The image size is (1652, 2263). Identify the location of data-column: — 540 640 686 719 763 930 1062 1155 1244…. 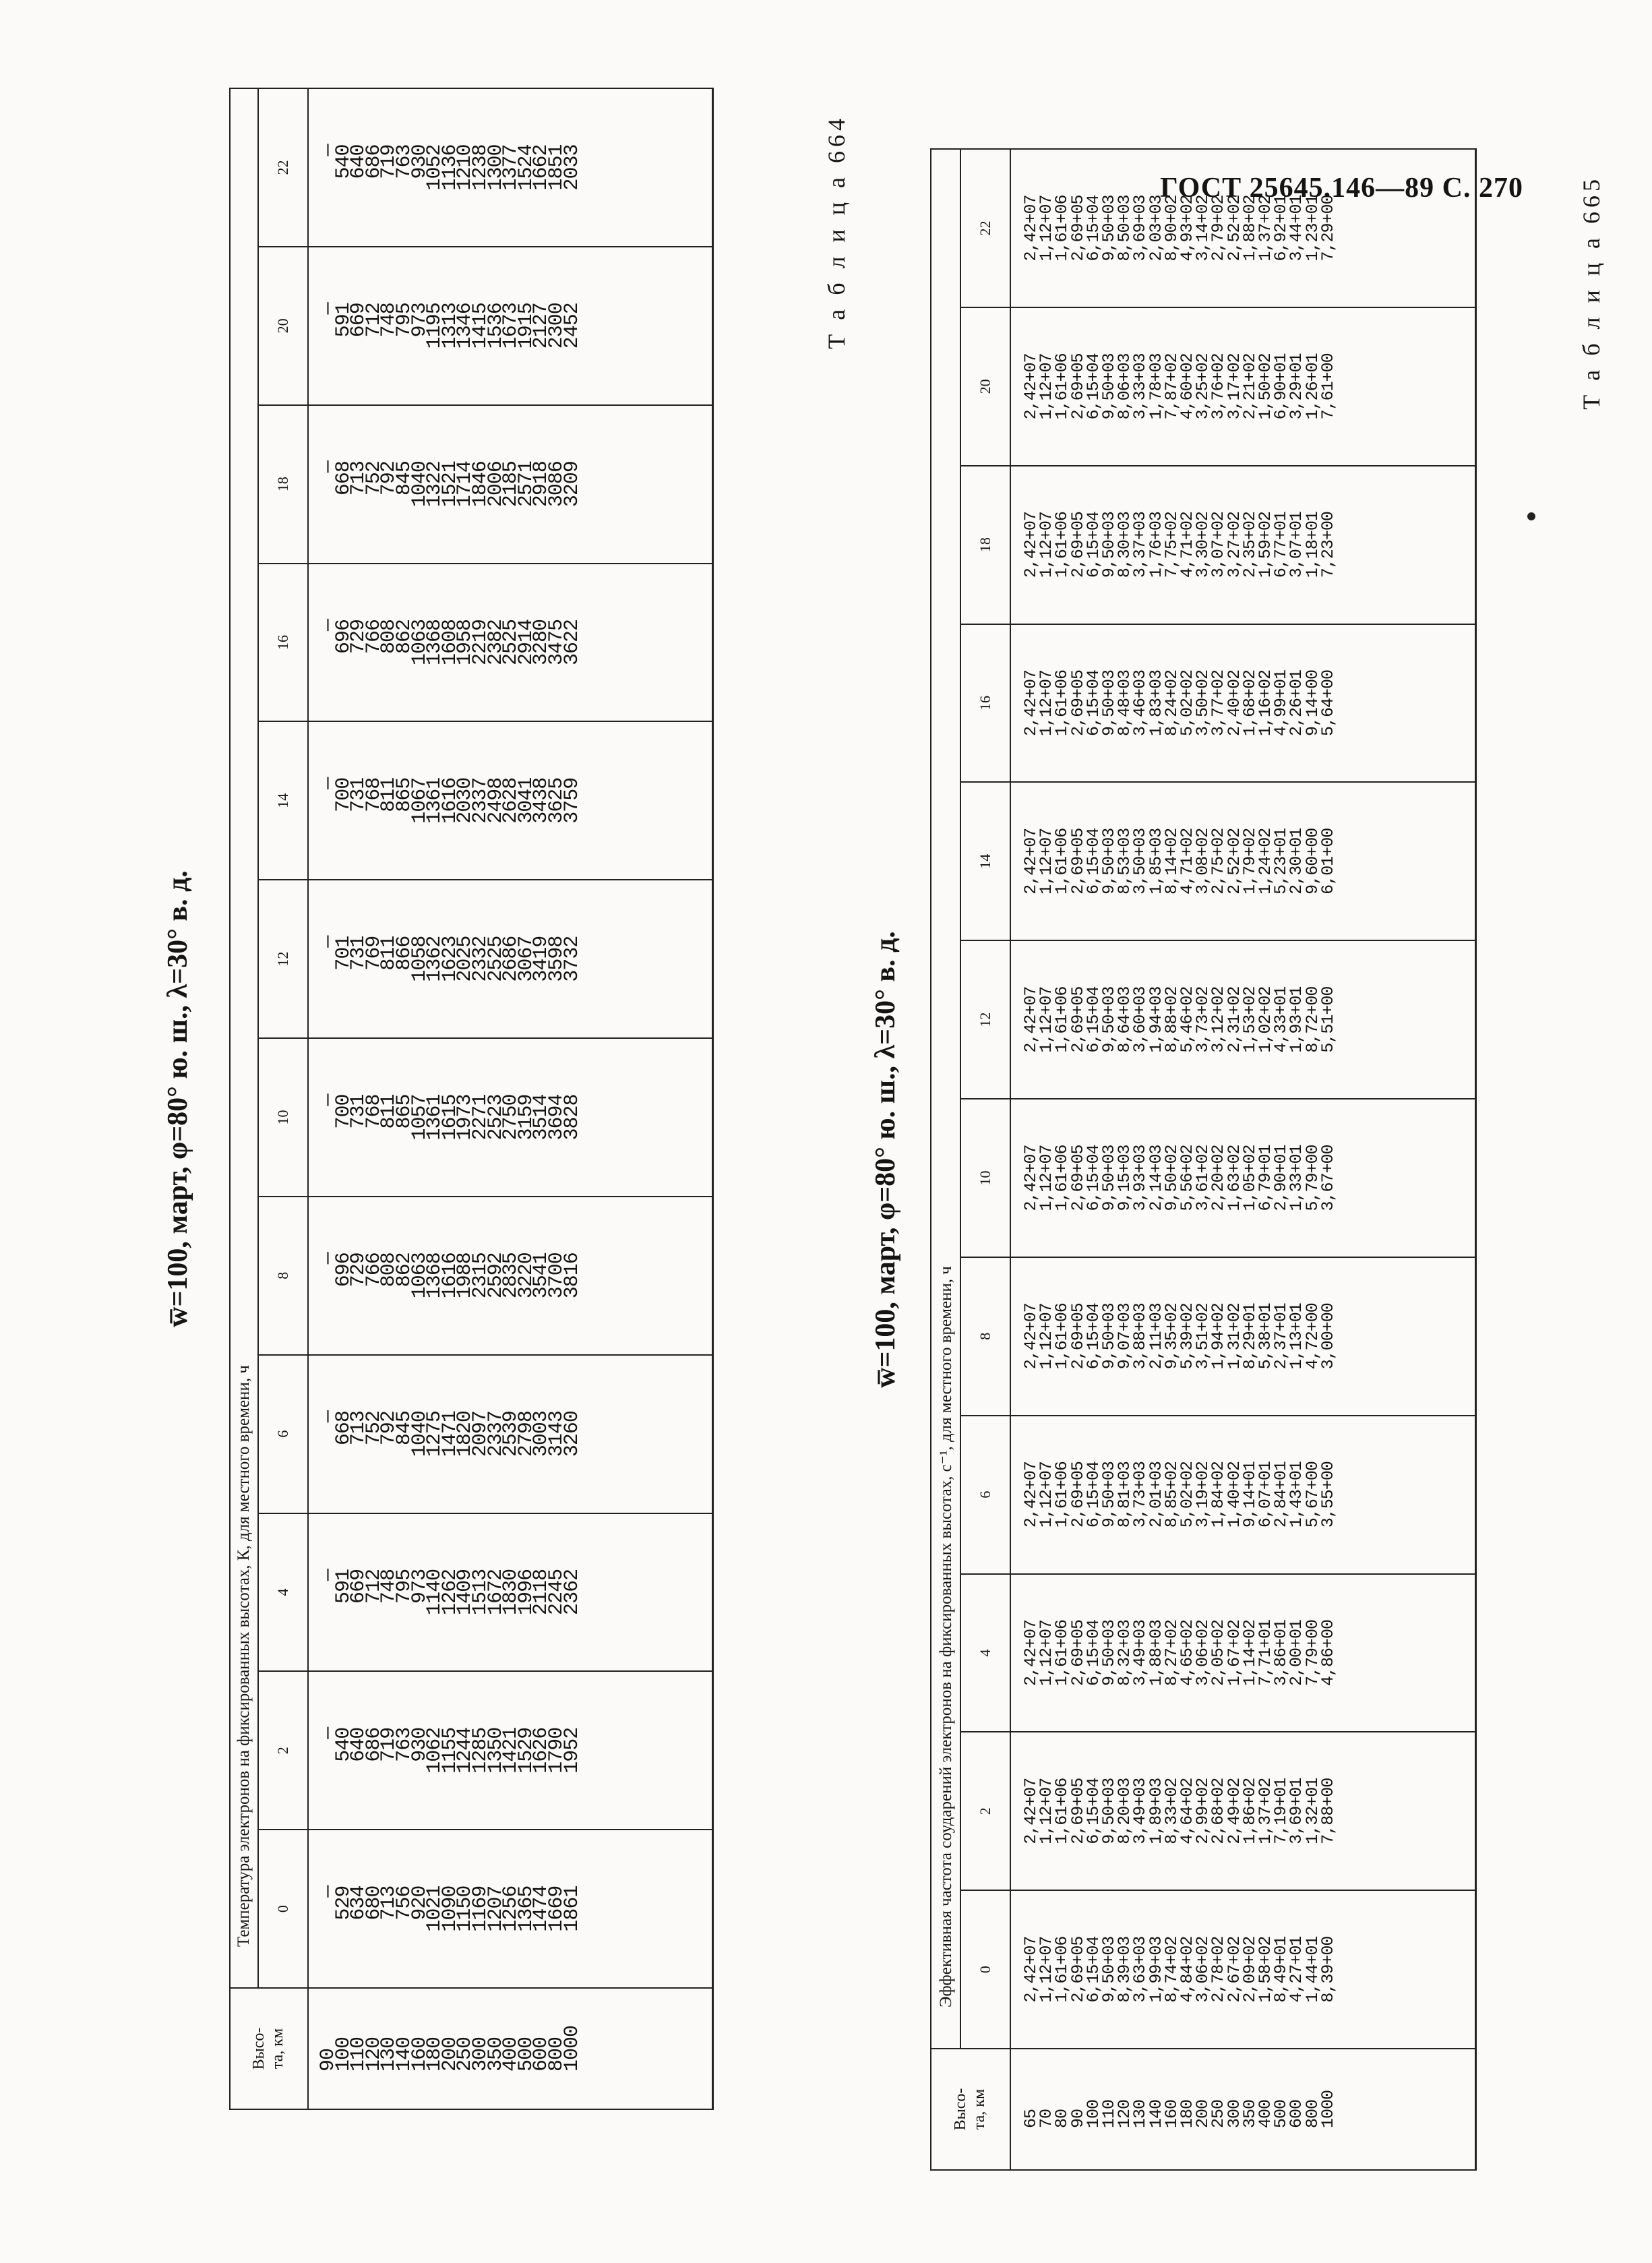
(510, 1750).